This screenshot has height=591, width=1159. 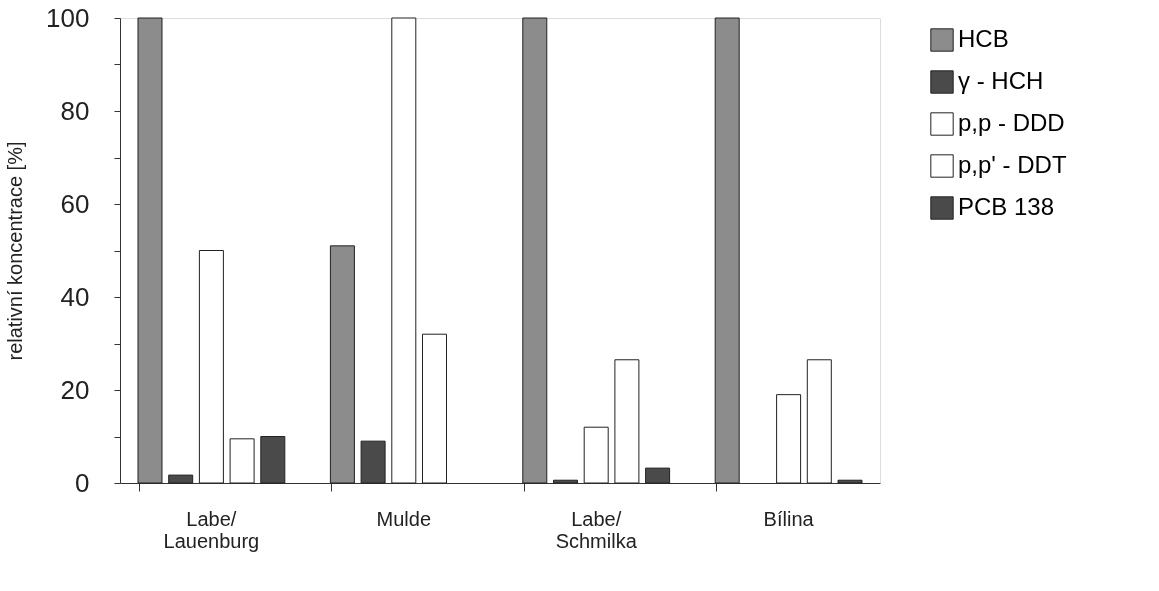 I want to click on y-tick-label: 20, so click(x=75, y=389).